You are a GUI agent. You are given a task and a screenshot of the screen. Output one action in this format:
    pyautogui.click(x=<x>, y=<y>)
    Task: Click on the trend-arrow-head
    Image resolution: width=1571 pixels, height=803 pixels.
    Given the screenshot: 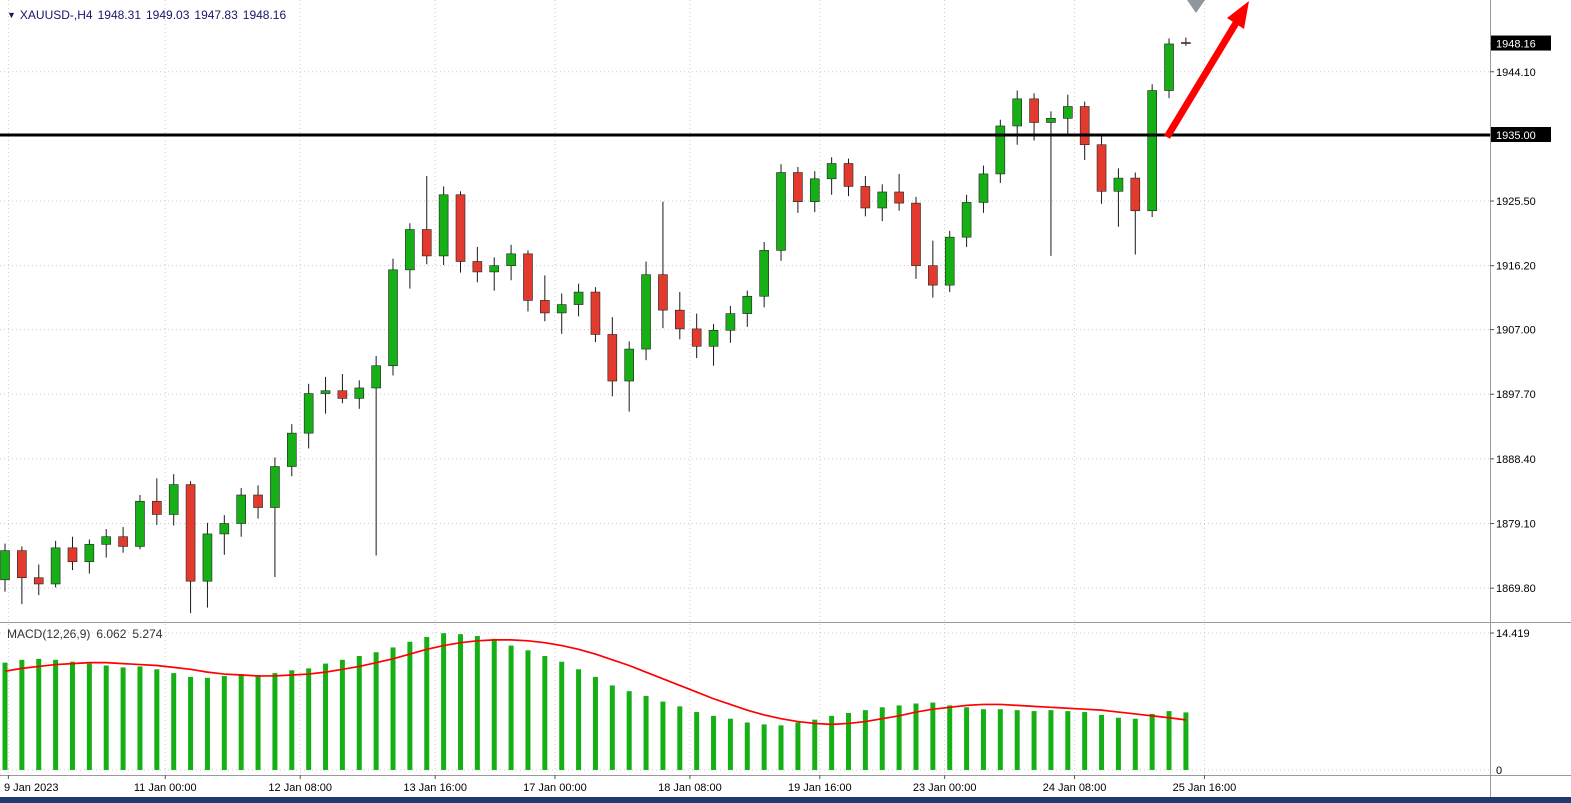 What is the action you would take?
    pyautogui.click(x=1238, y=15)
    